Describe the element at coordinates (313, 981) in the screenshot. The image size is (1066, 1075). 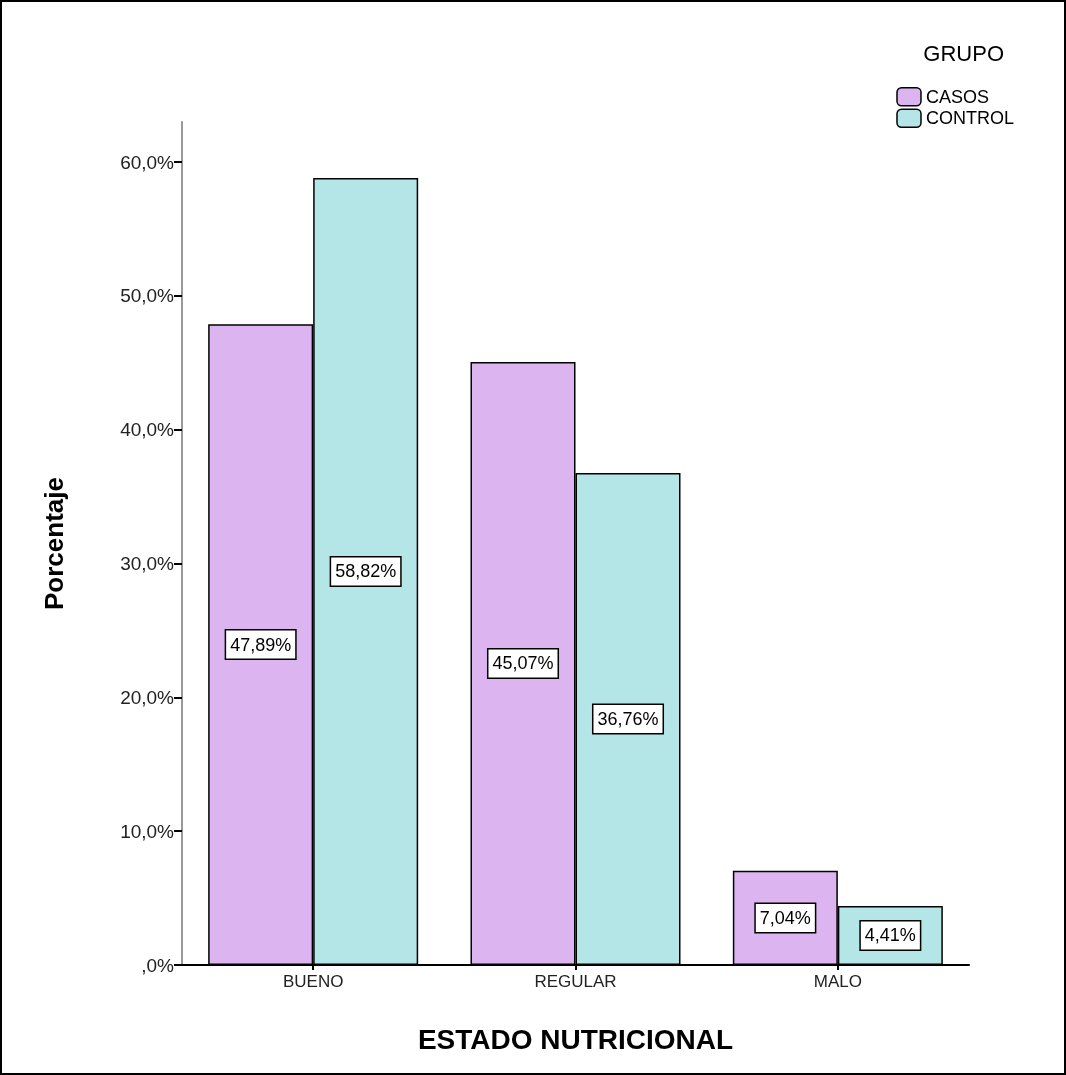
I see `x-tick-label: BUENO` at that location.